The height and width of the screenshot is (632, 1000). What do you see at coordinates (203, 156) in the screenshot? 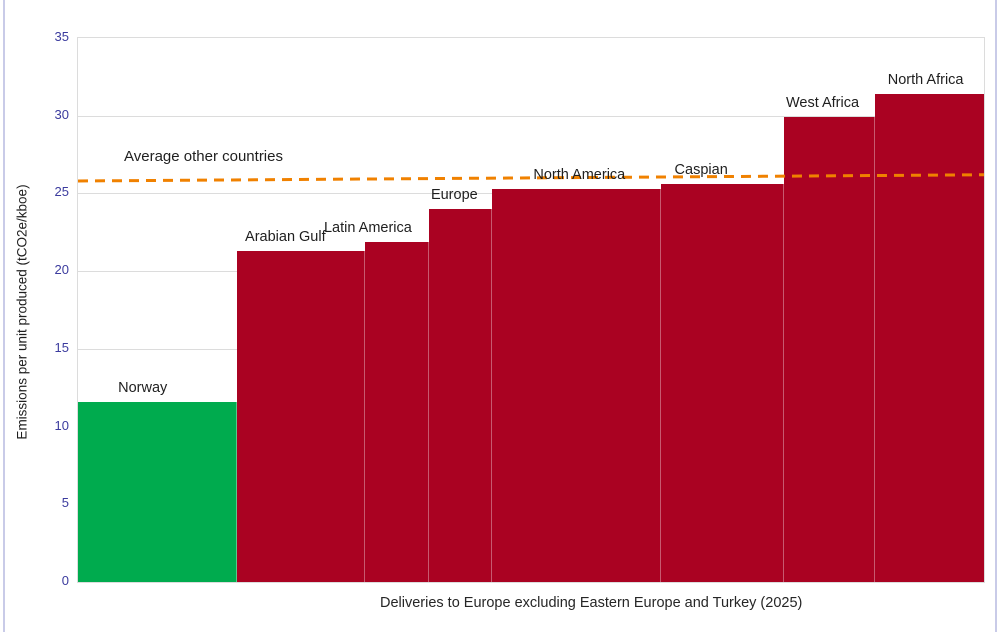
I see `average-line-label: Average other countries` at bounding box center [203, 156].